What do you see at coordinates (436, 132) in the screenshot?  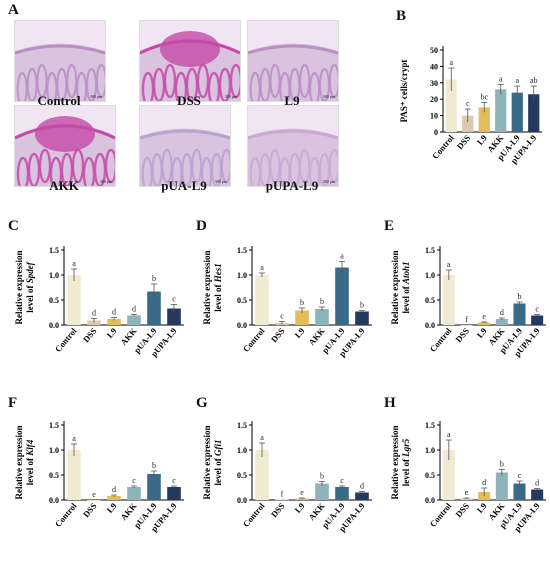 I see `y-tick-label: 0` at bounding box center [436, 132].